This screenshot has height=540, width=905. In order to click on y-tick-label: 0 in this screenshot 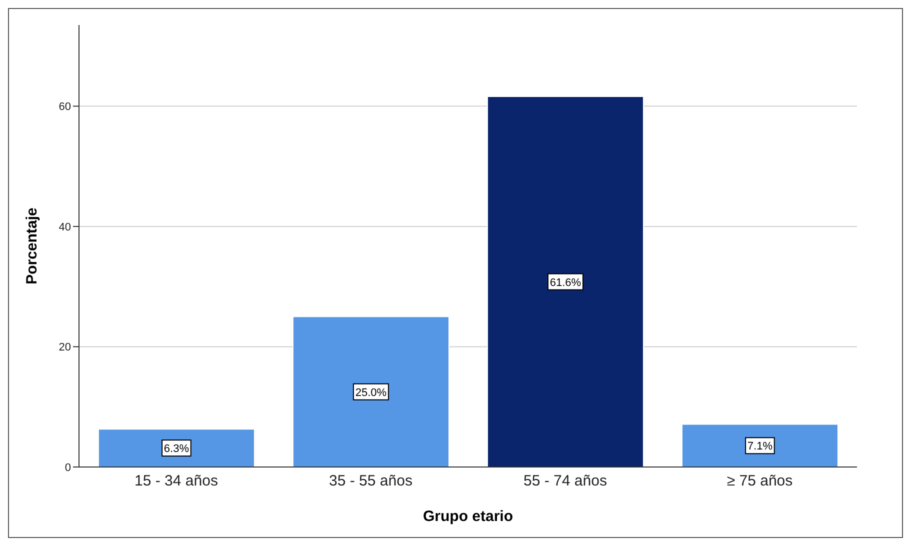, I will do `click(67, 468)`.